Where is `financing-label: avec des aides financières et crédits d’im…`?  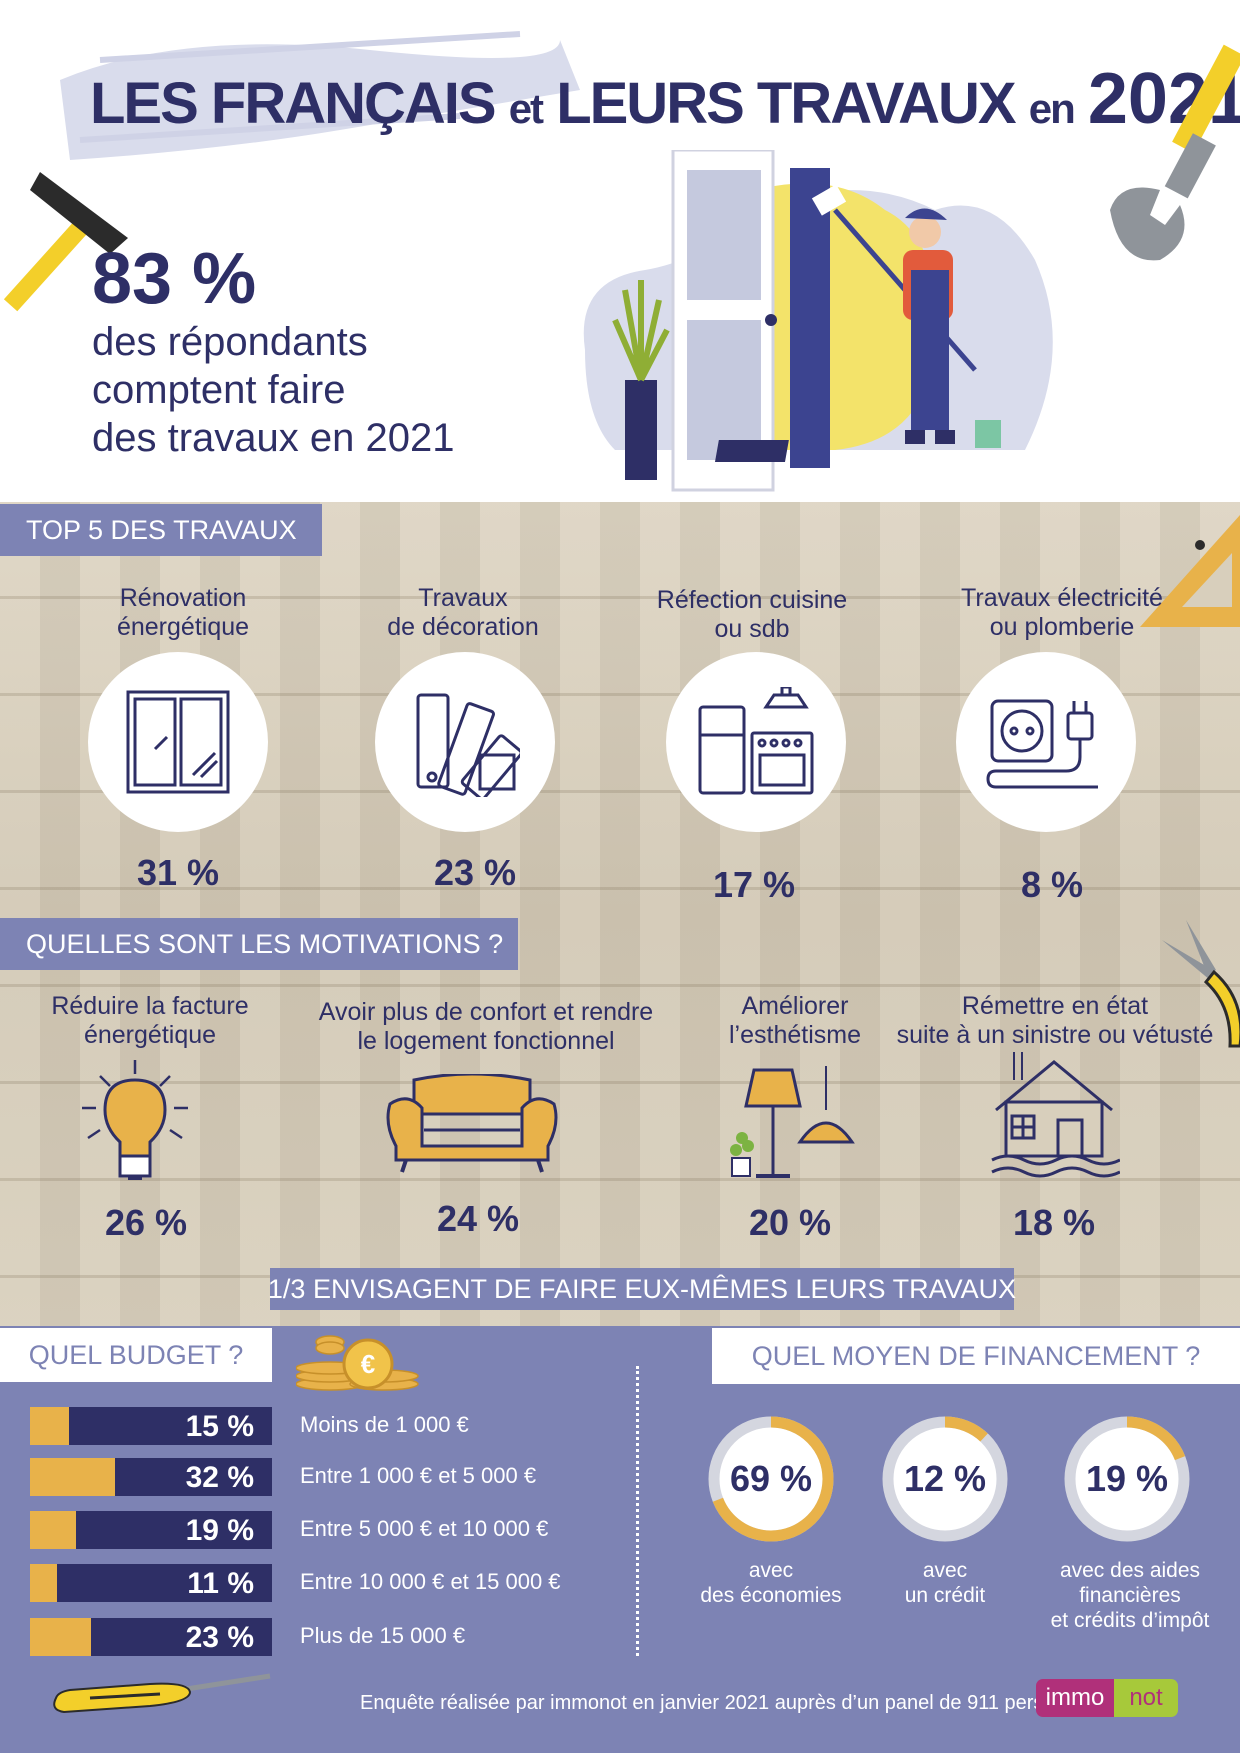
financing-label: avec des aides financières et crédits d’im… is located at coordinates (1130, 1595).